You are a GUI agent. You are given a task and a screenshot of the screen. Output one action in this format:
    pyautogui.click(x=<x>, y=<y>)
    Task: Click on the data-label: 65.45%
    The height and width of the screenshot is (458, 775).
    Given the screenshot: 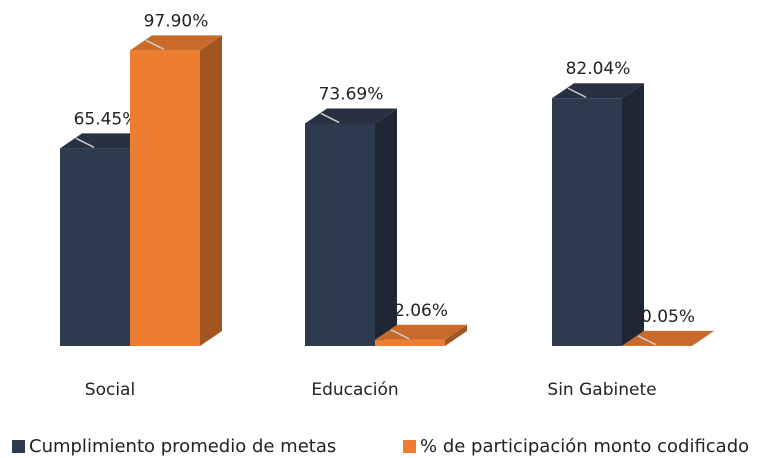 What is the action you would take?
    pyautogui.click(x=106, y=119)
    